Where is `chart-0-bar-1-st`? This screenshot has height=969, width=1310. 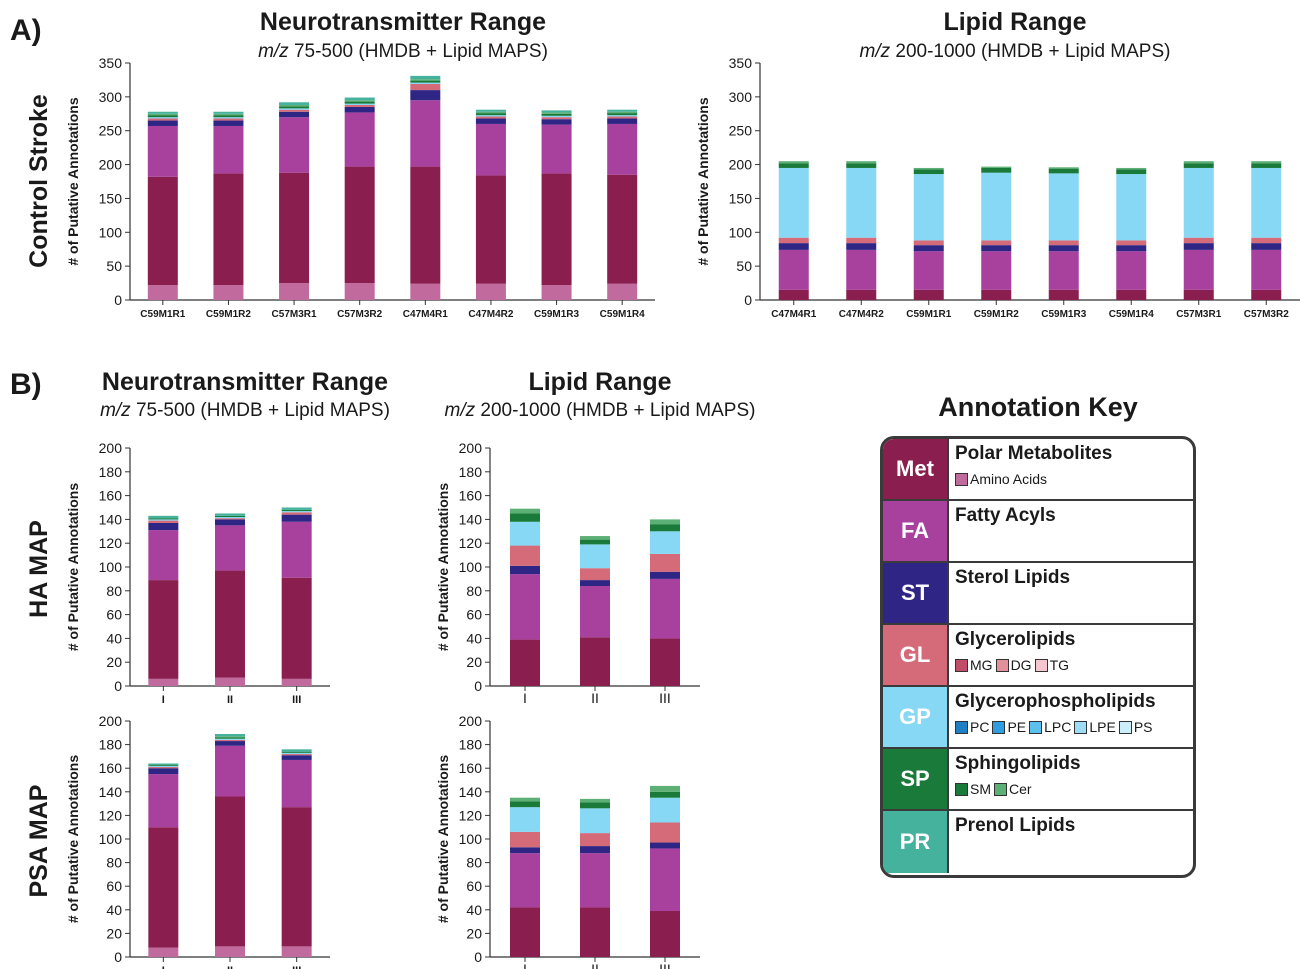
chart-0-bar-1-st is located at coordinates (228, 123).